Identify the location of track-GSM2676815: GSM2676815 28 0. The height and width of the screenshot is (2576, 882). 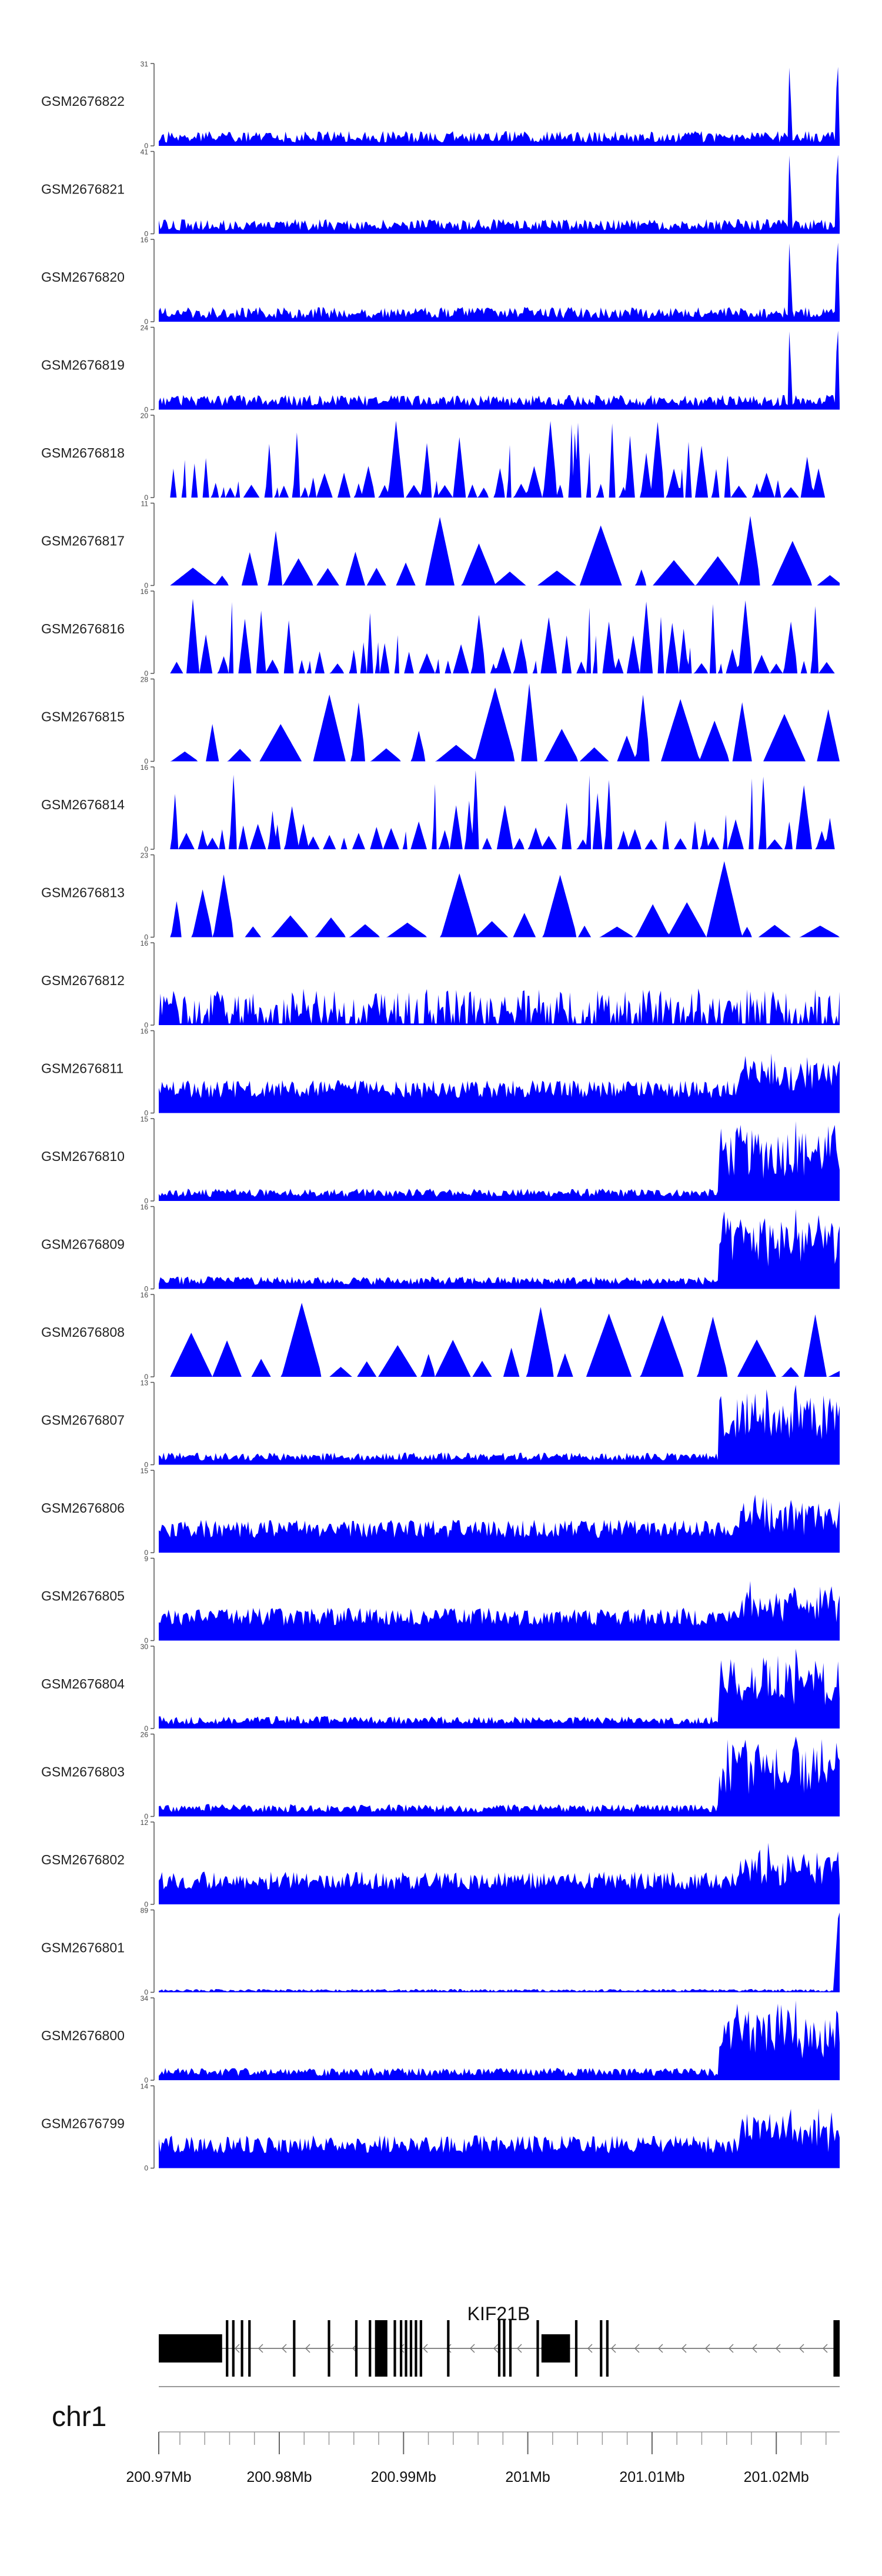
(440, 721).